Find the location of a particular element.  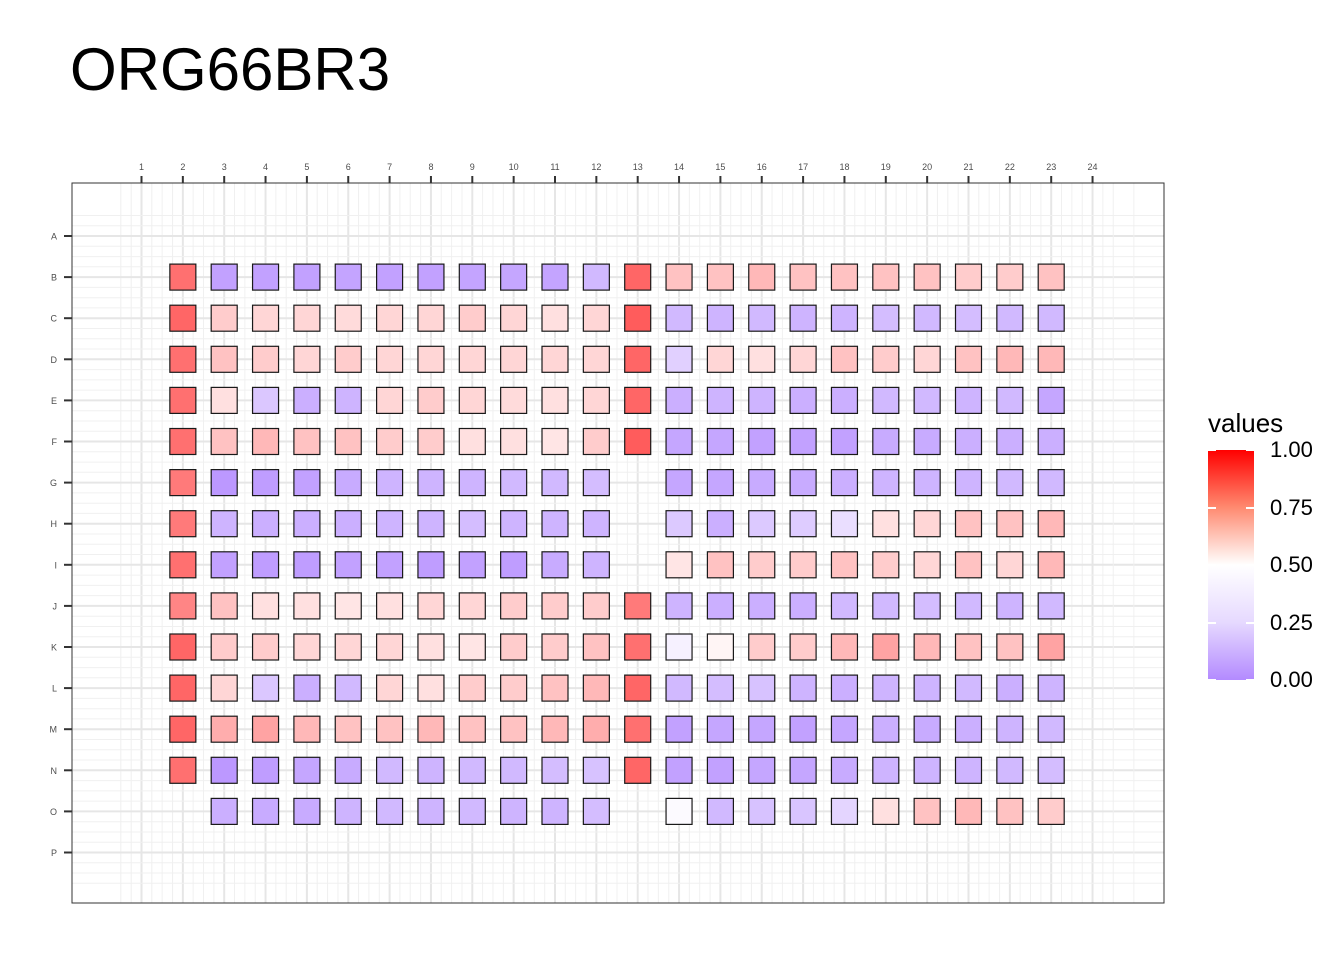

y-axis: A B C D E F G H I J K L M N O P is located at coordinates (61, 545).